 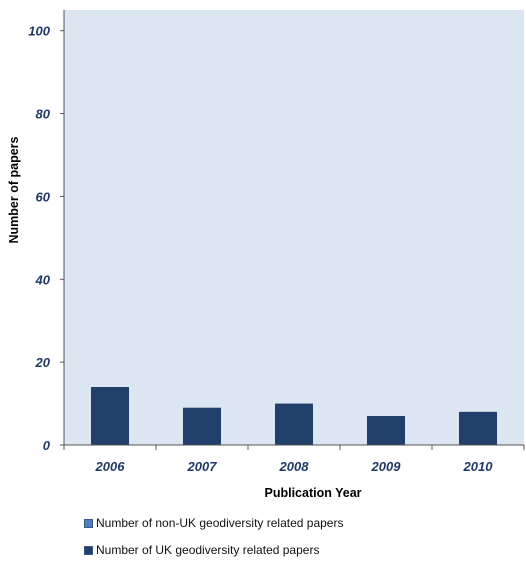 What do you see at coordinates (43, 114) in the screenshot?
I see `y-tick-label: 80` at bounding box center [43, 114].